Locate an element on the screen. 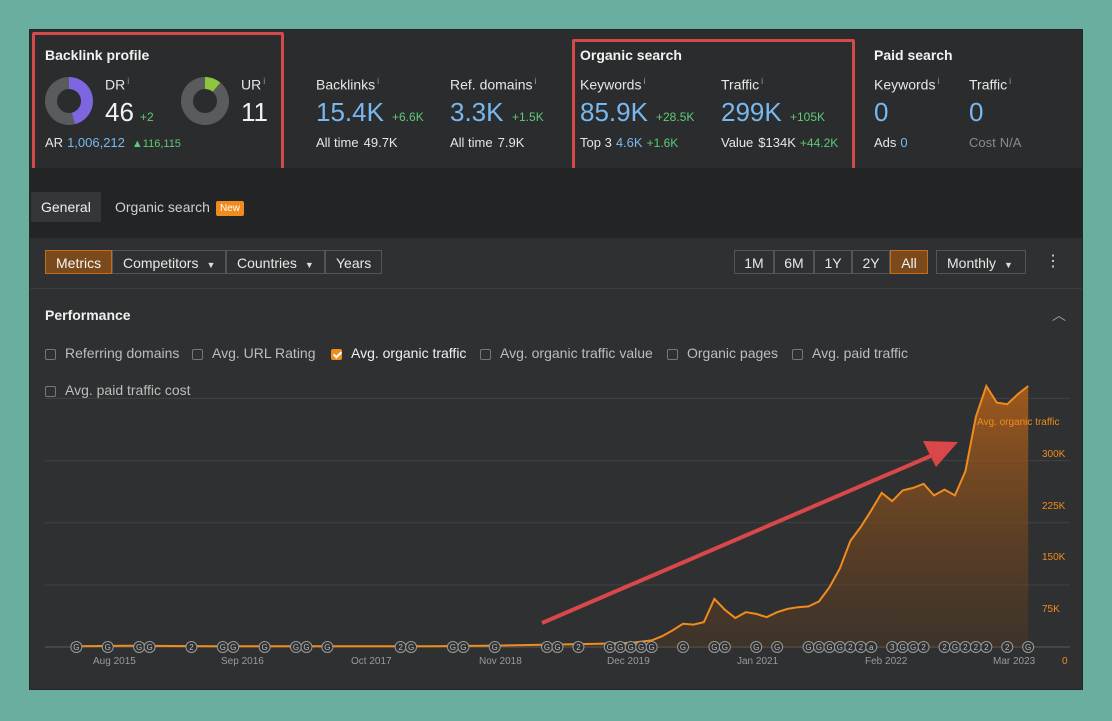  paid-traffic-label: Traffic i is located at coordinates (990, 84).